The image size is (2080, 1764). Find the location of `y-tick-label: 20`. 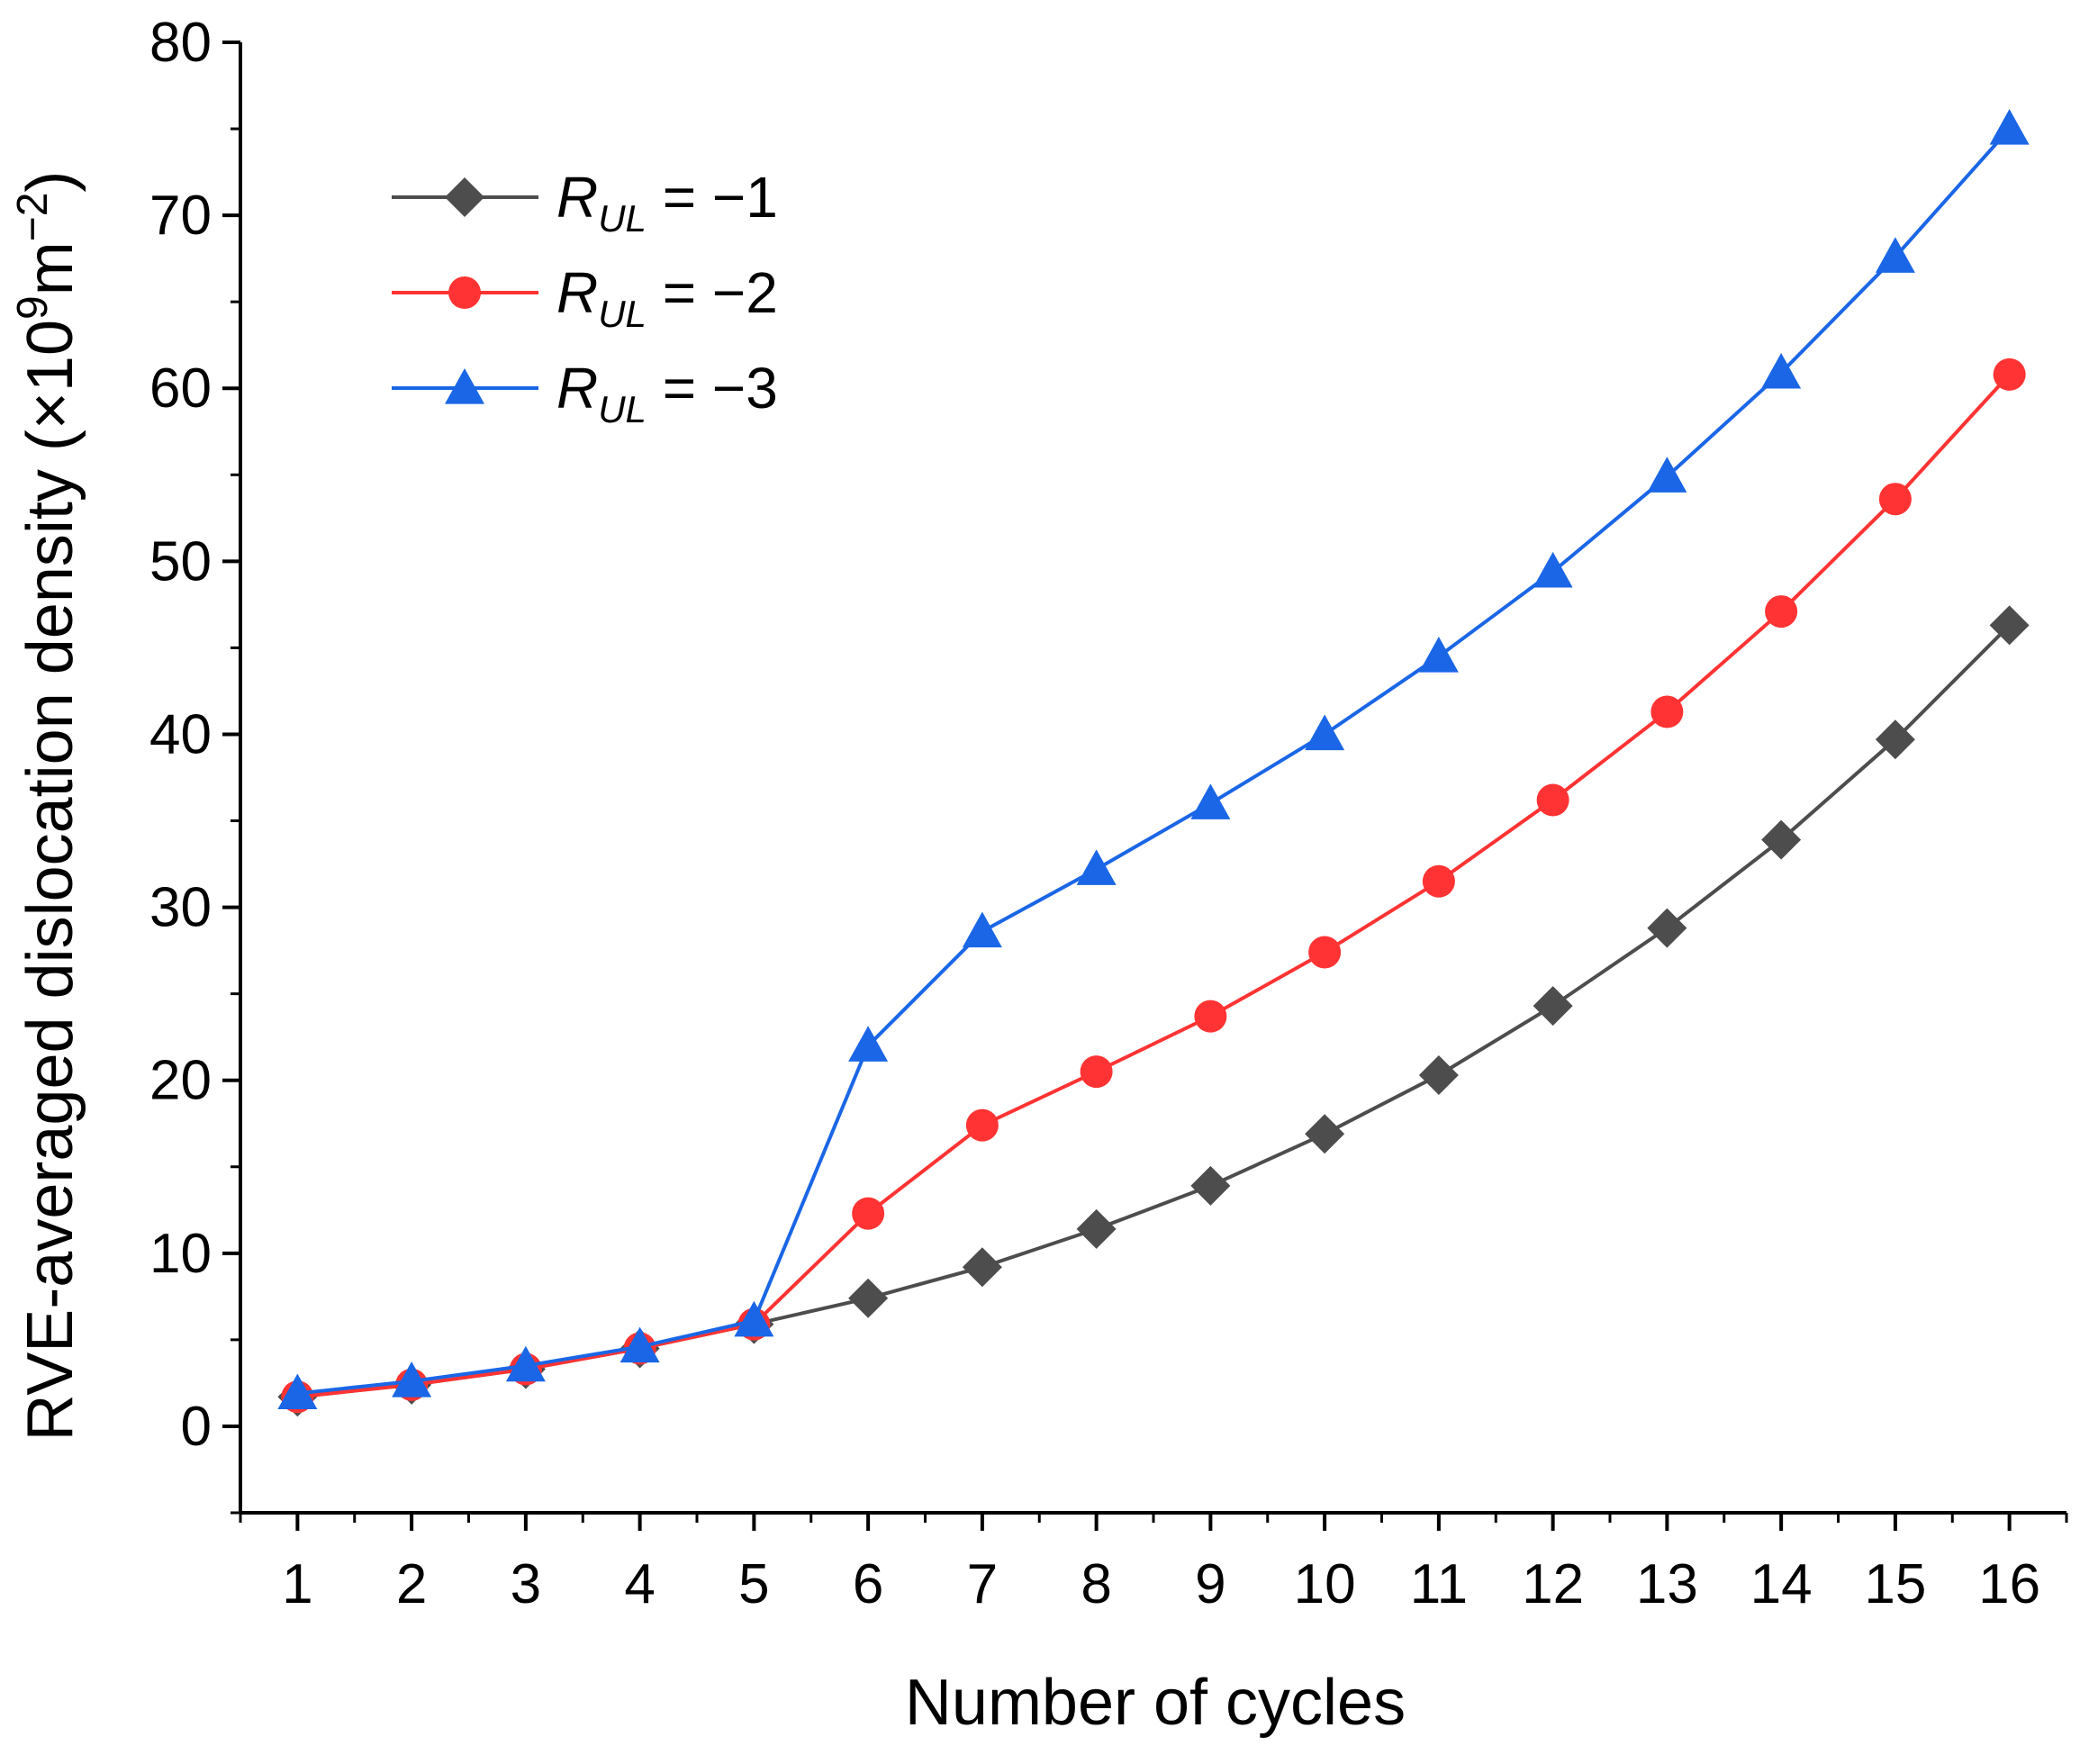

y-tick-label: 20 is located at coordinates (180, 1081).